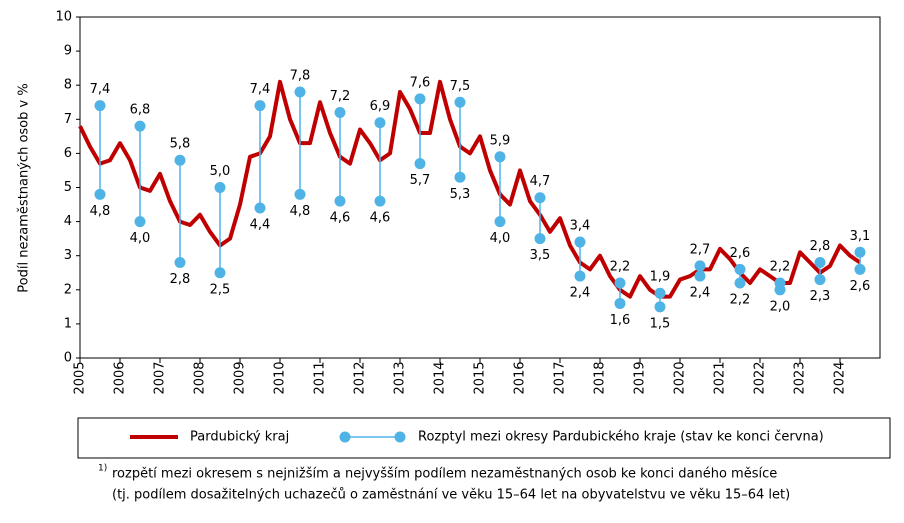 The image size is (904, 523). I want to click on min-label: 4,0, so click(140, 238).